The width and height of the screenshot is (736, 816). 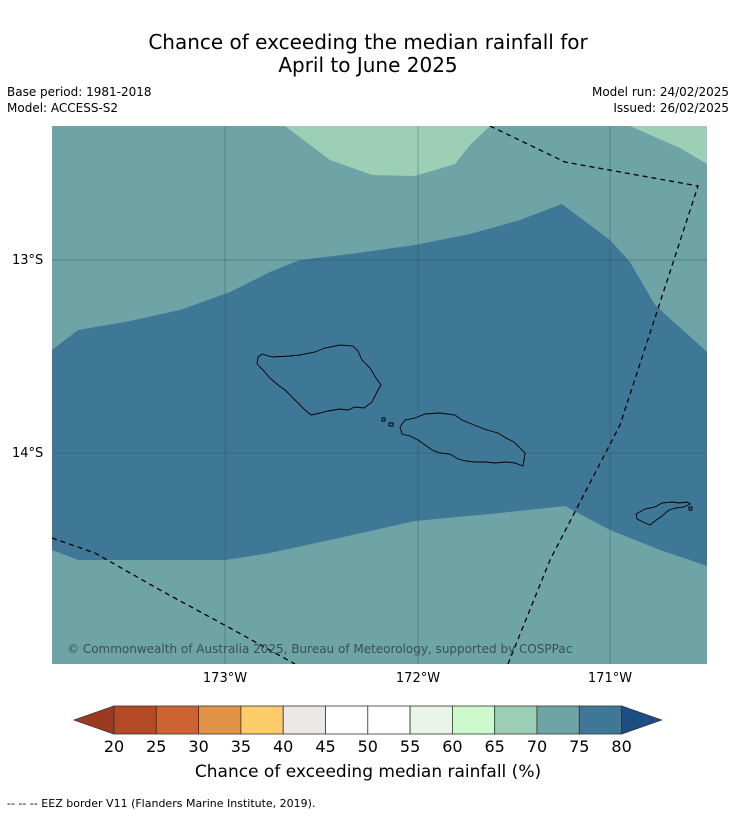 I want to click on colorbar-tick-label: 70, so click(x=537, y=746).